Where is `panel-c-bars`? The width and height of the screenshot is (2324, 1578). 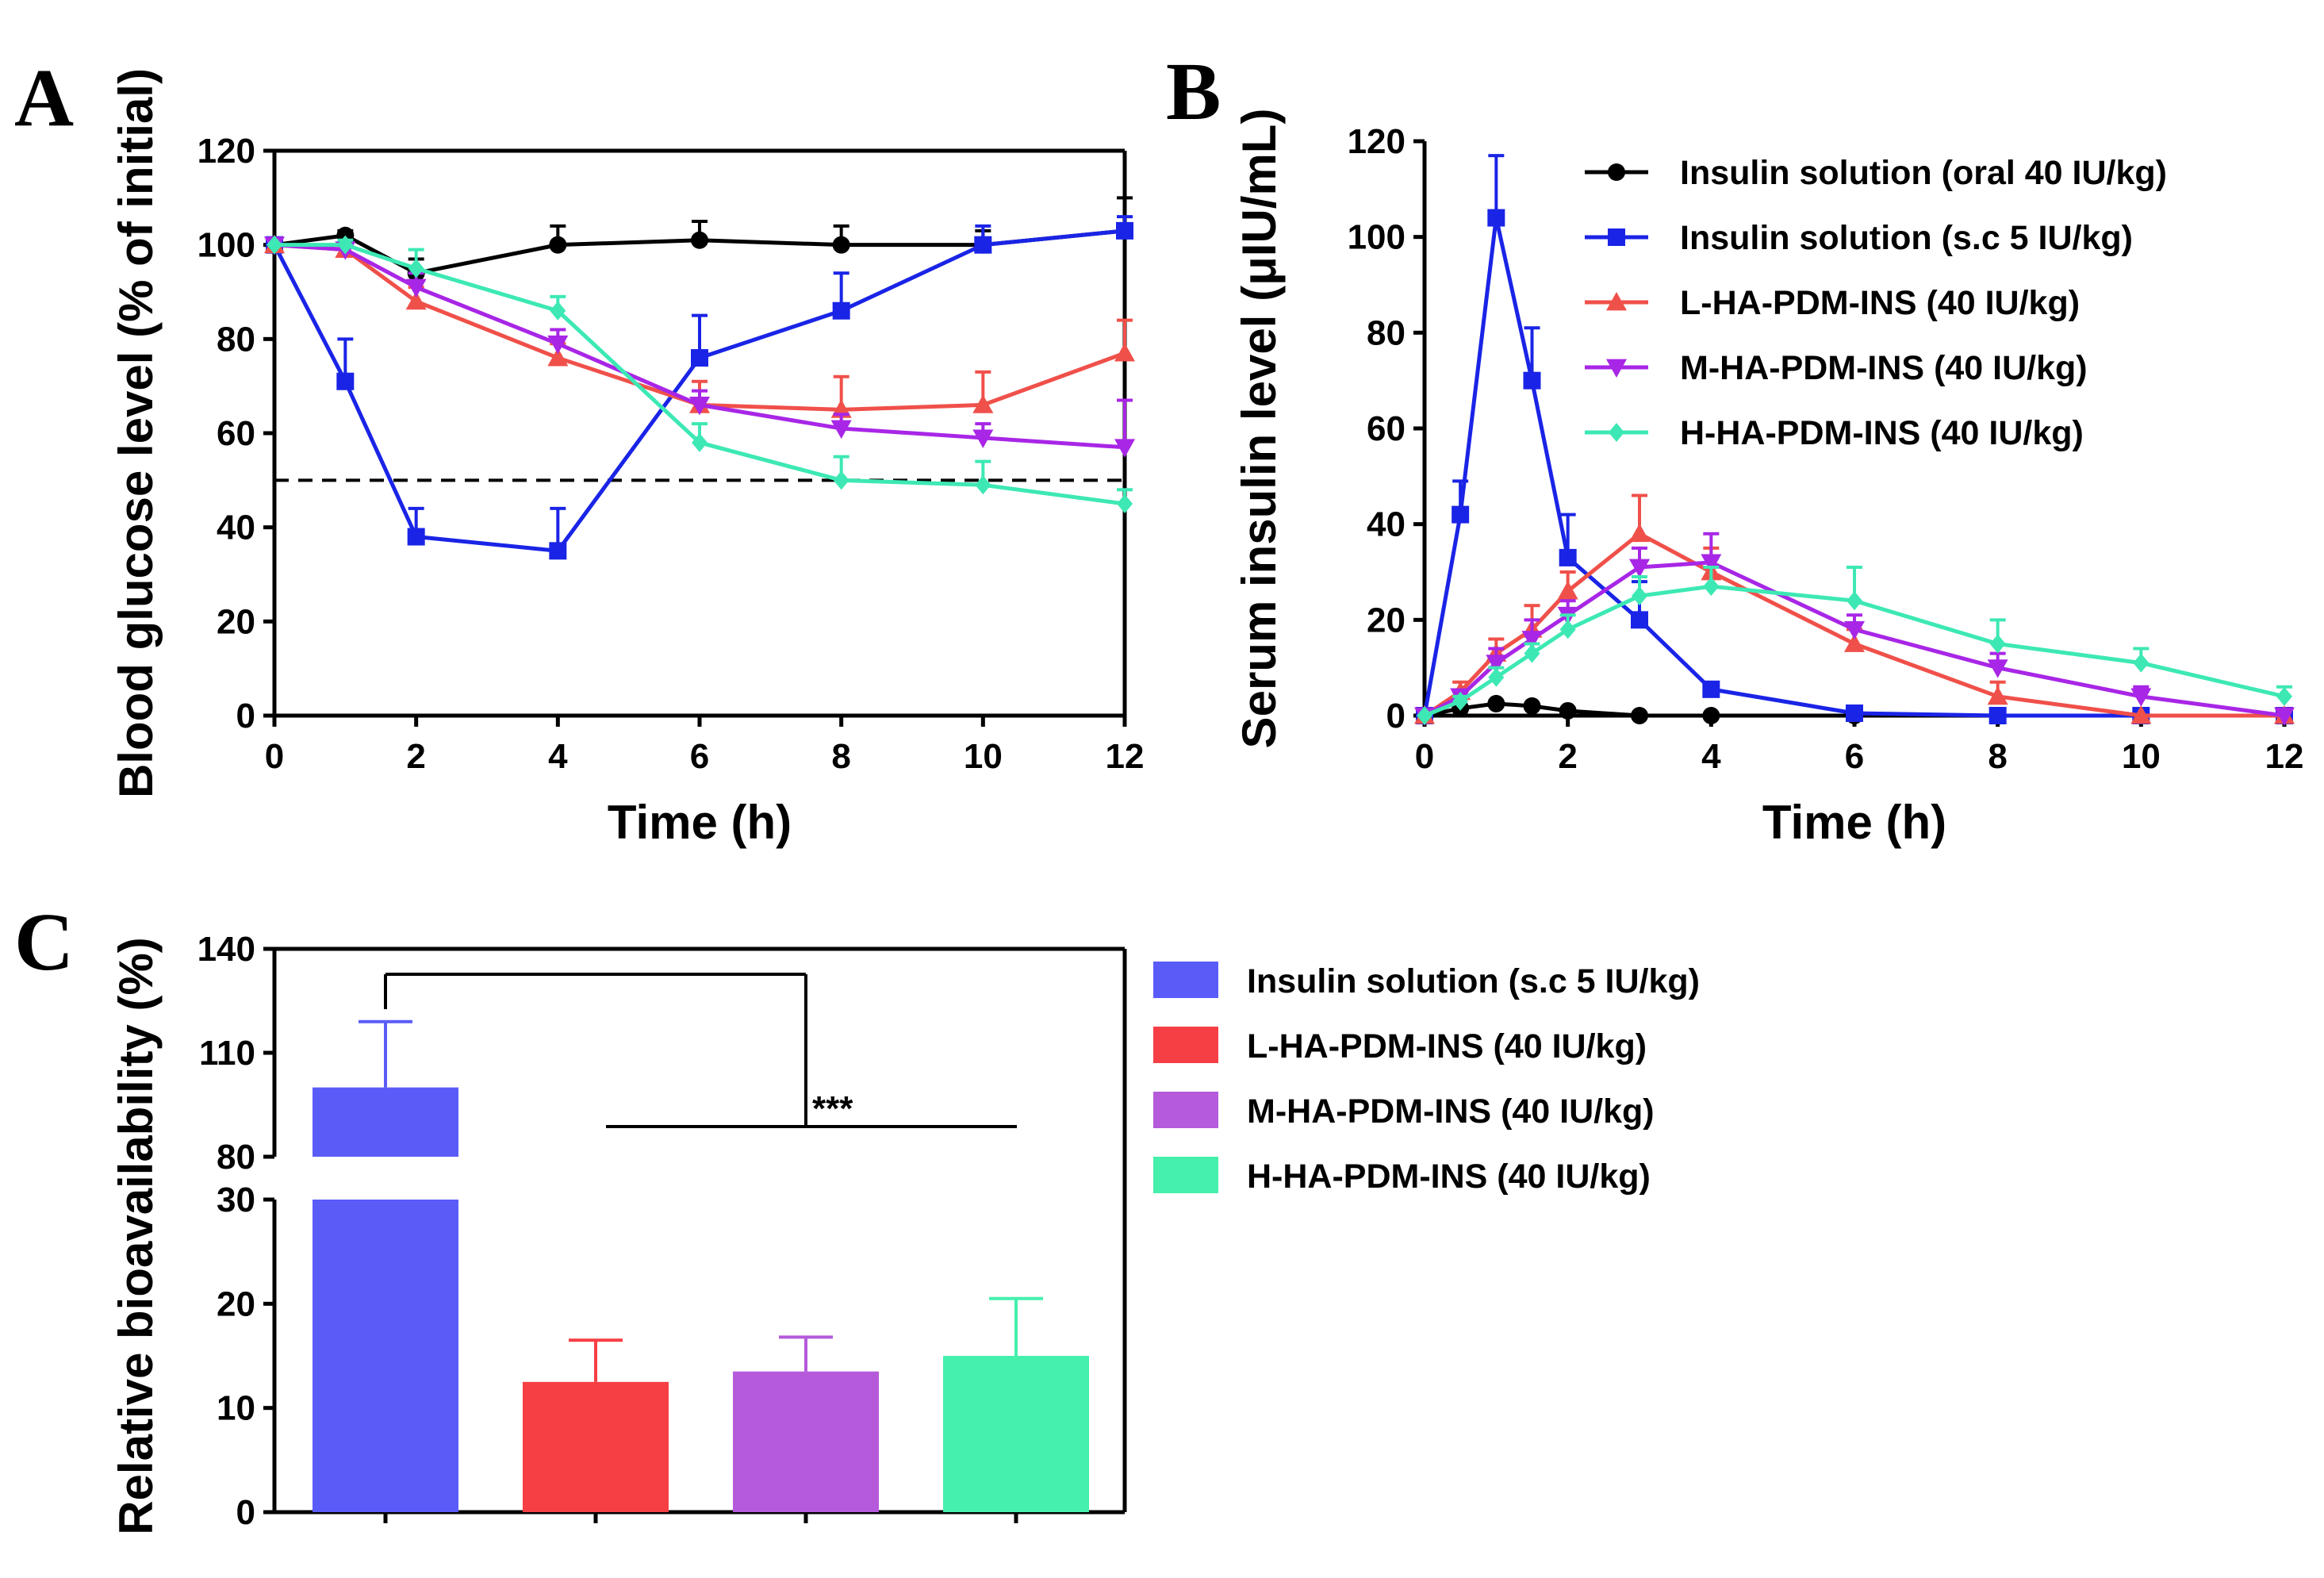 panel-c-bars is located at coordinates (701, 1265).